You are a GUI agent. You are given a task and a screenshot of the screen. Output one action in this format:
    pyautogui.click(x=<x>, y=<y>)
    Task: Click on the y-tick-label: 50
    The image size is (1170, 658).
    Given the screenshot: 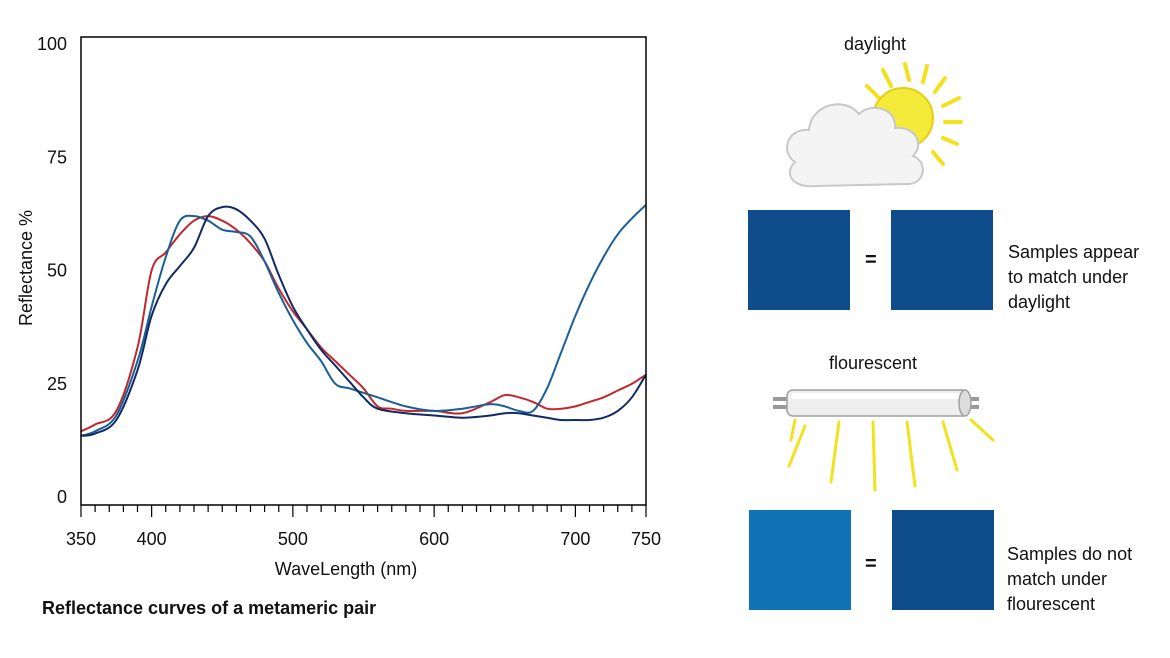 What is the action you would take?
    pyautogui.click(x=57, y=271)
    